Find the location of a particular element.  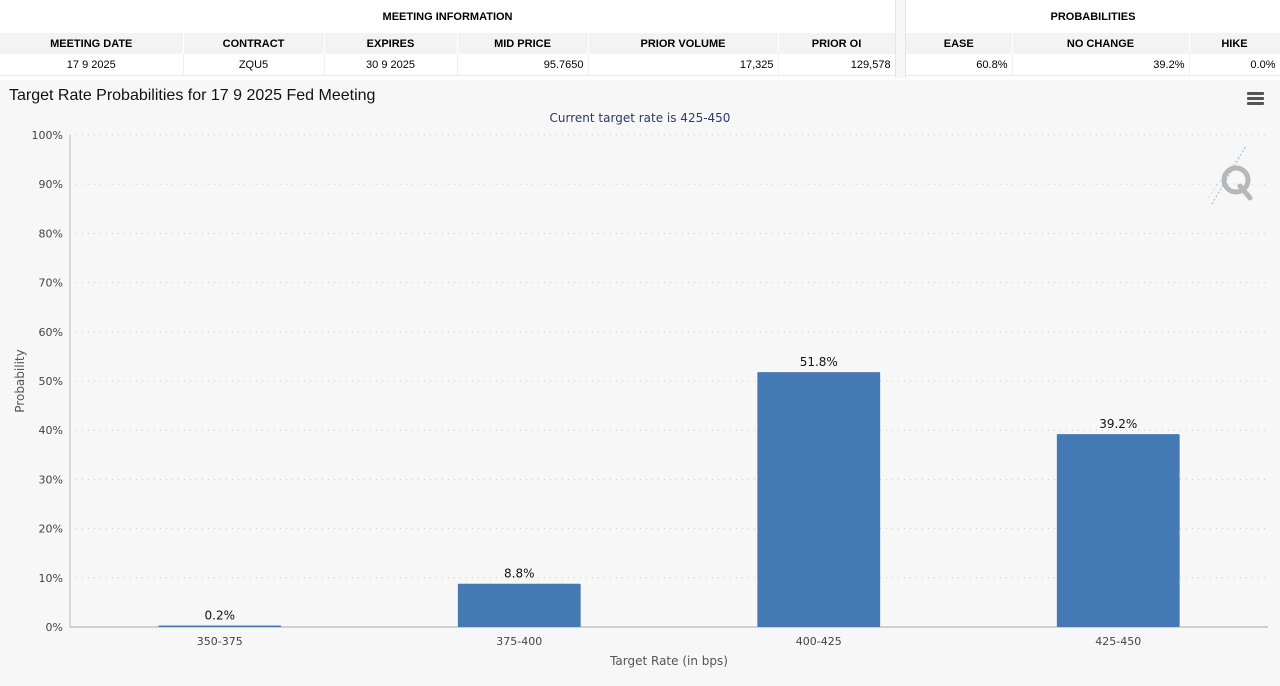

x-tick-label: 350-375 is located at coordinates (220, 641).